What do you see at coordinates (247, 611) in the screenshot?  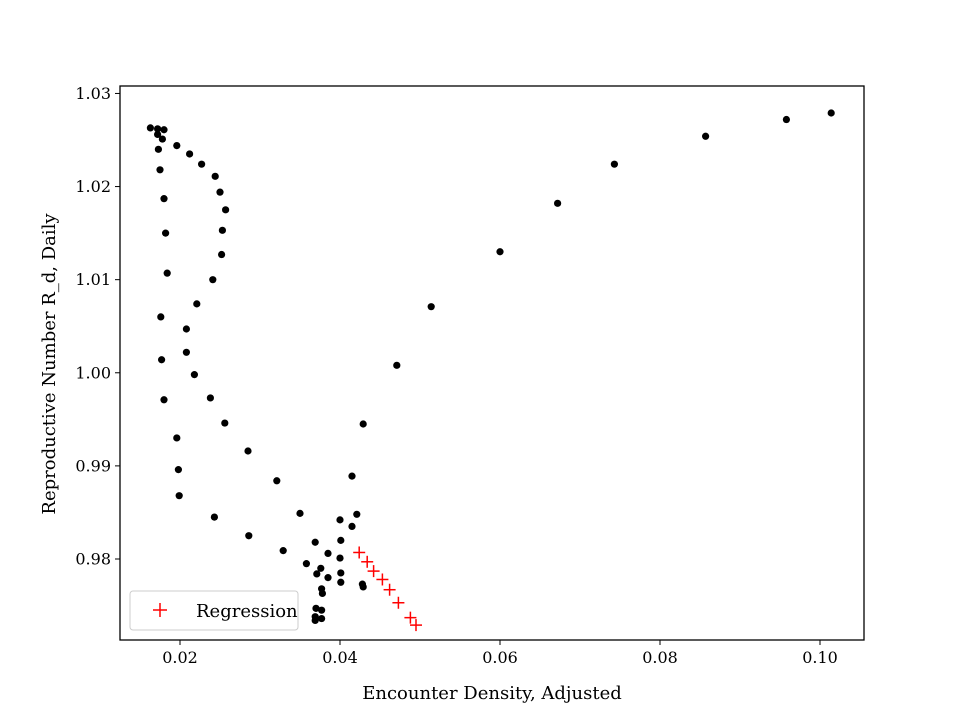 I see `legend-label-regression: Regression` at bounding box center [247, 611].